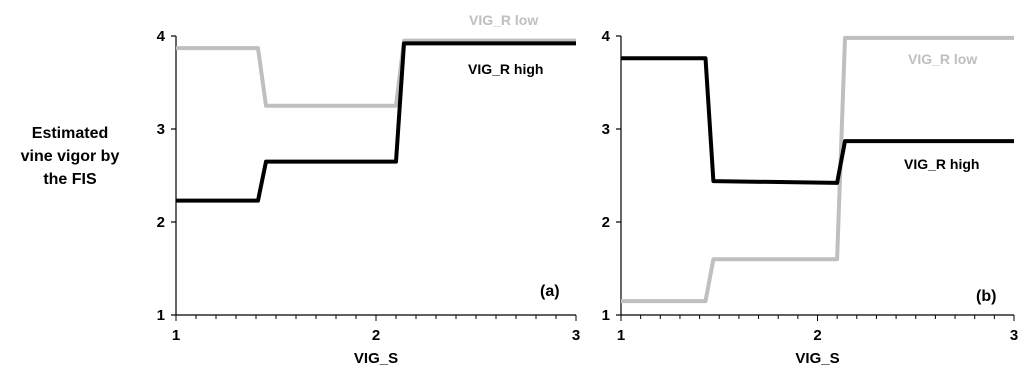 The height and width of the screenshot is (371, 1019). I want to click on y-axis-title: Estimated vine vigor by the FIS, so click(70, 156).